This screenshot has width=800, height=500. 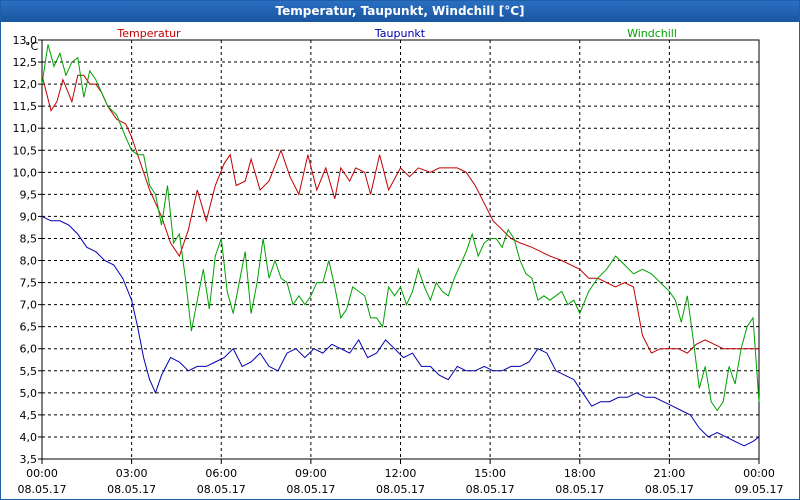 What do you see at coordinates (148, 33) in the screenshot?
I see `legend-item-temperatur: Temperatur` at bounding box center [148, 33].